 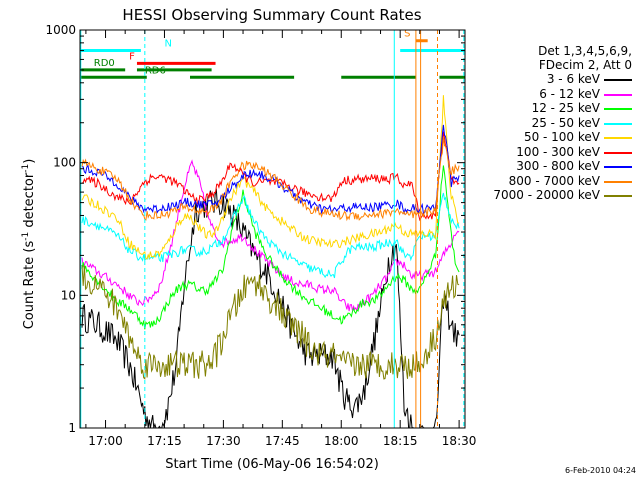 What do you see at coordinates (272, 464) in the screenshot?
I see `x-axis-label: Start Time (06-May-06 16:54:02)` at bounding box center [272, 464].